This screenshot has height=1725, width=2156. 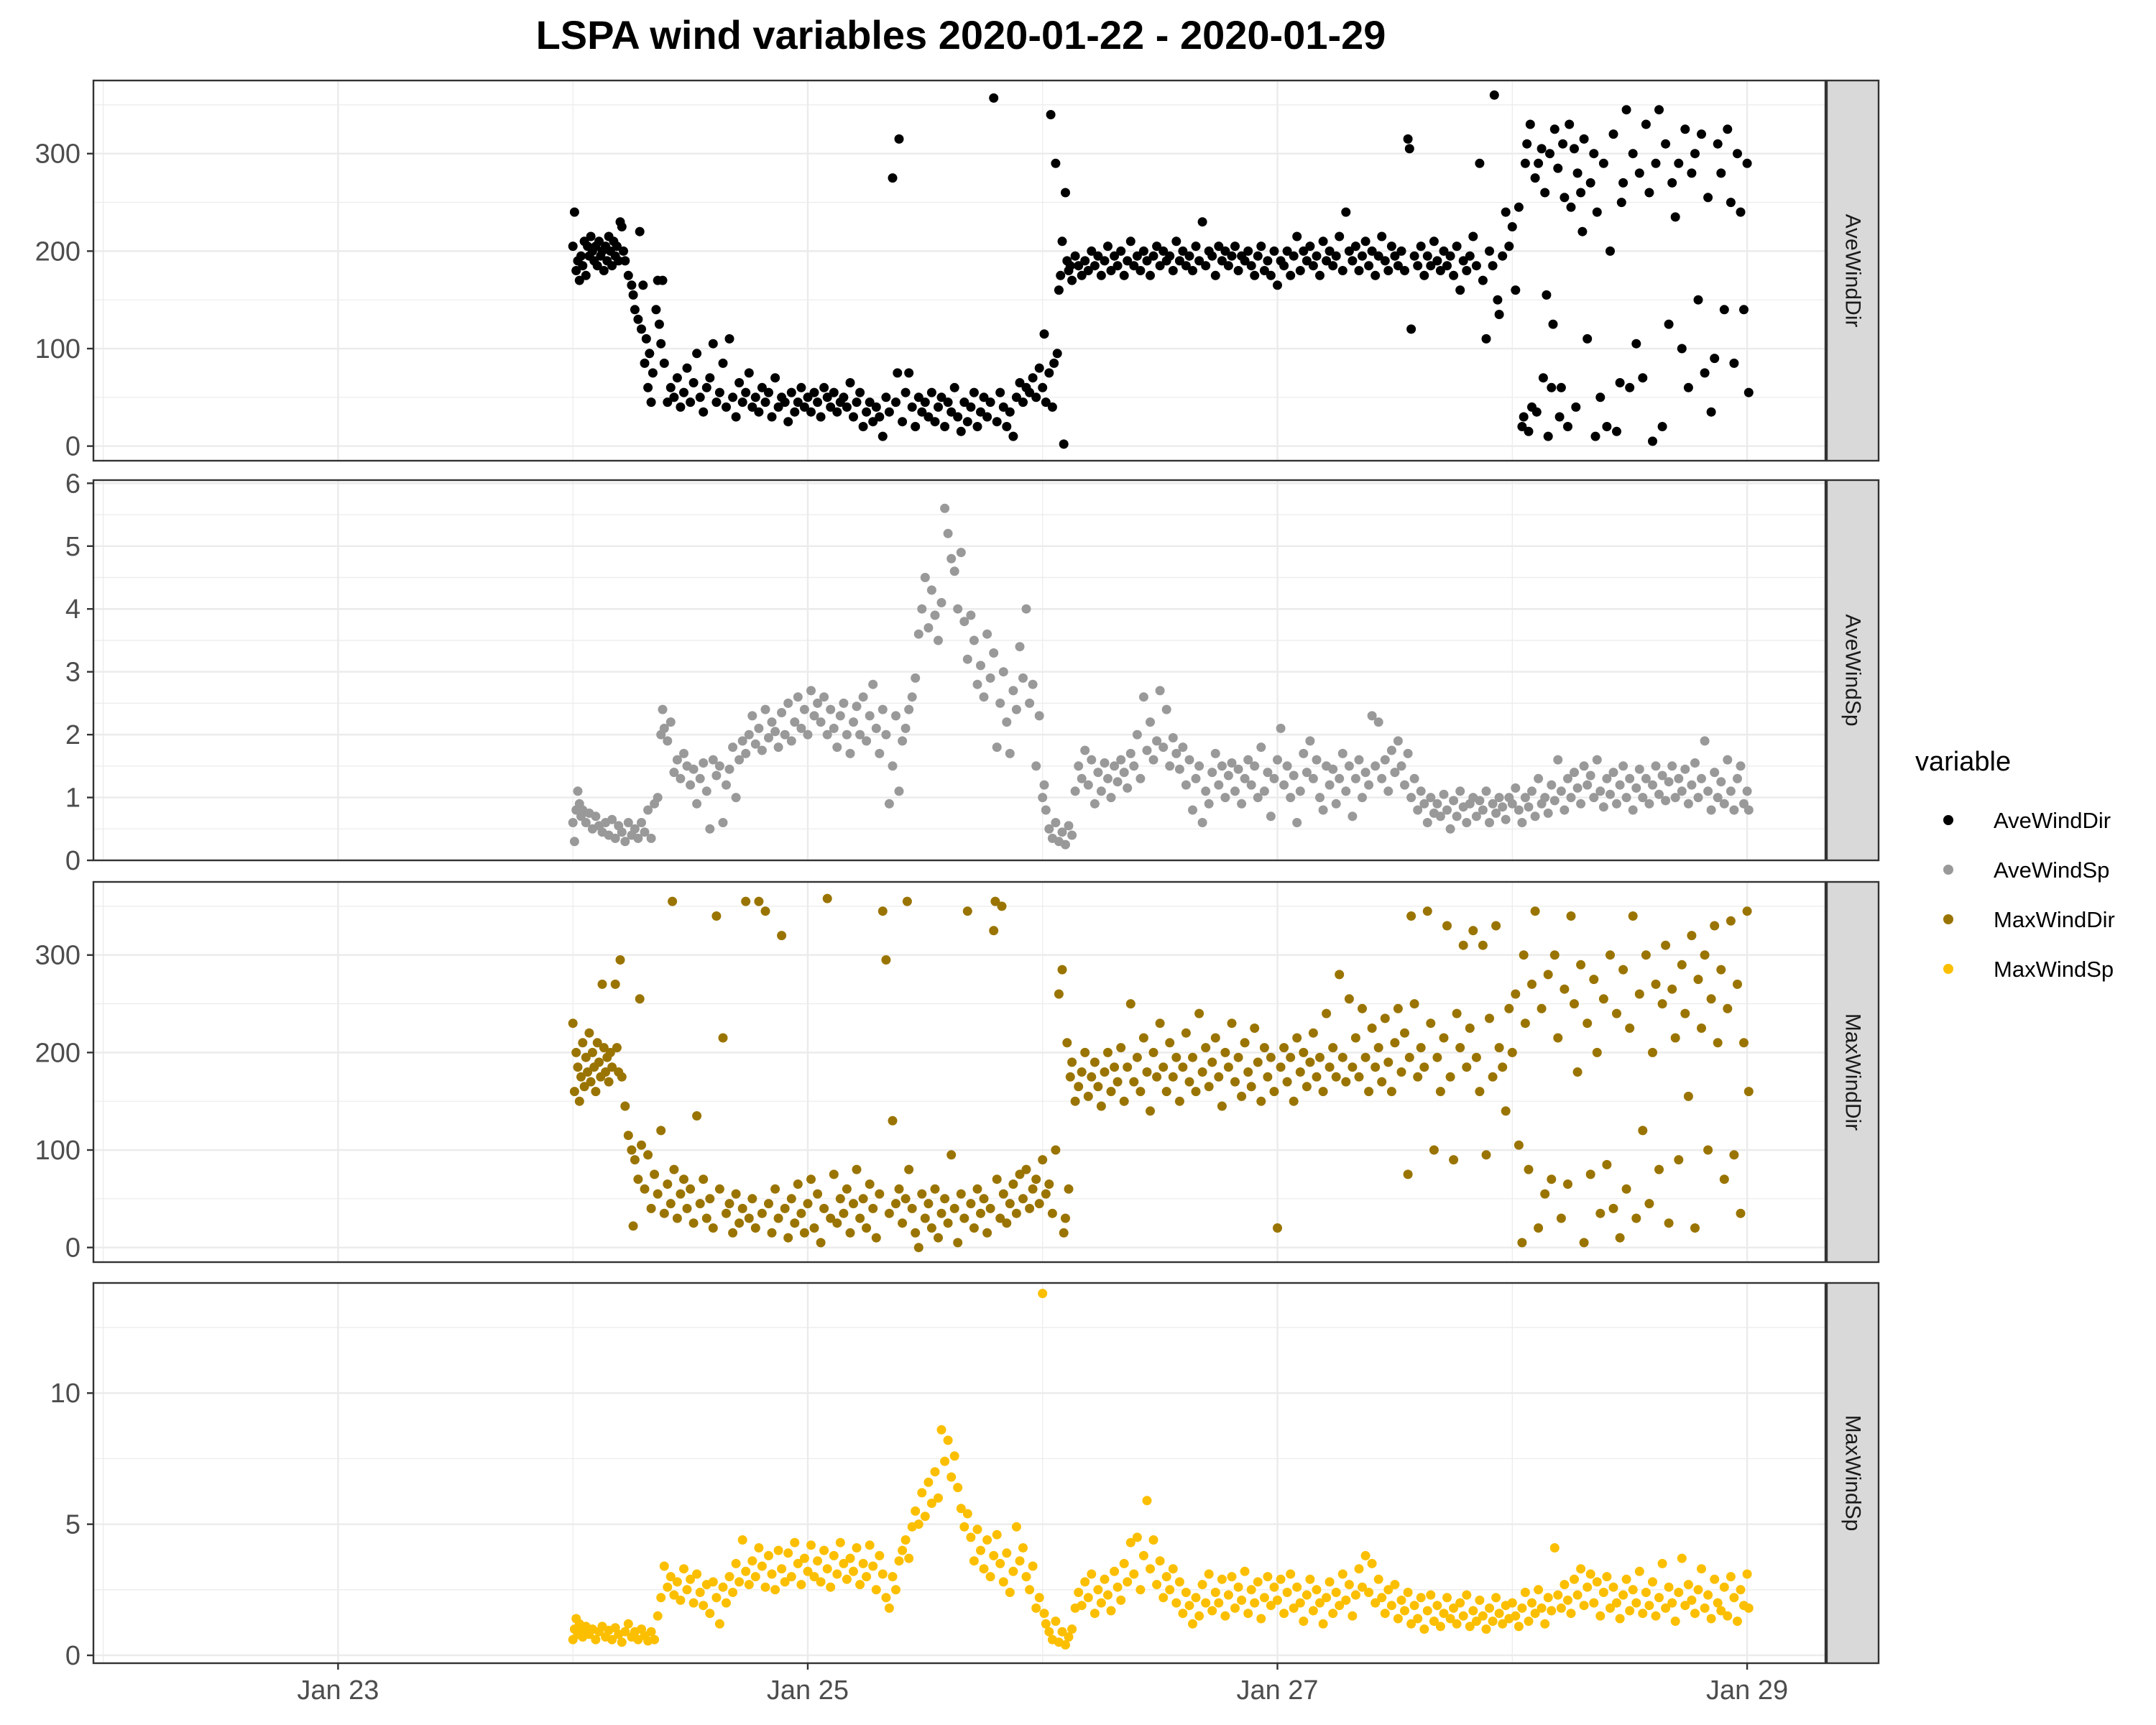 I want to click on legend-key, so click(x=1948, y=969).